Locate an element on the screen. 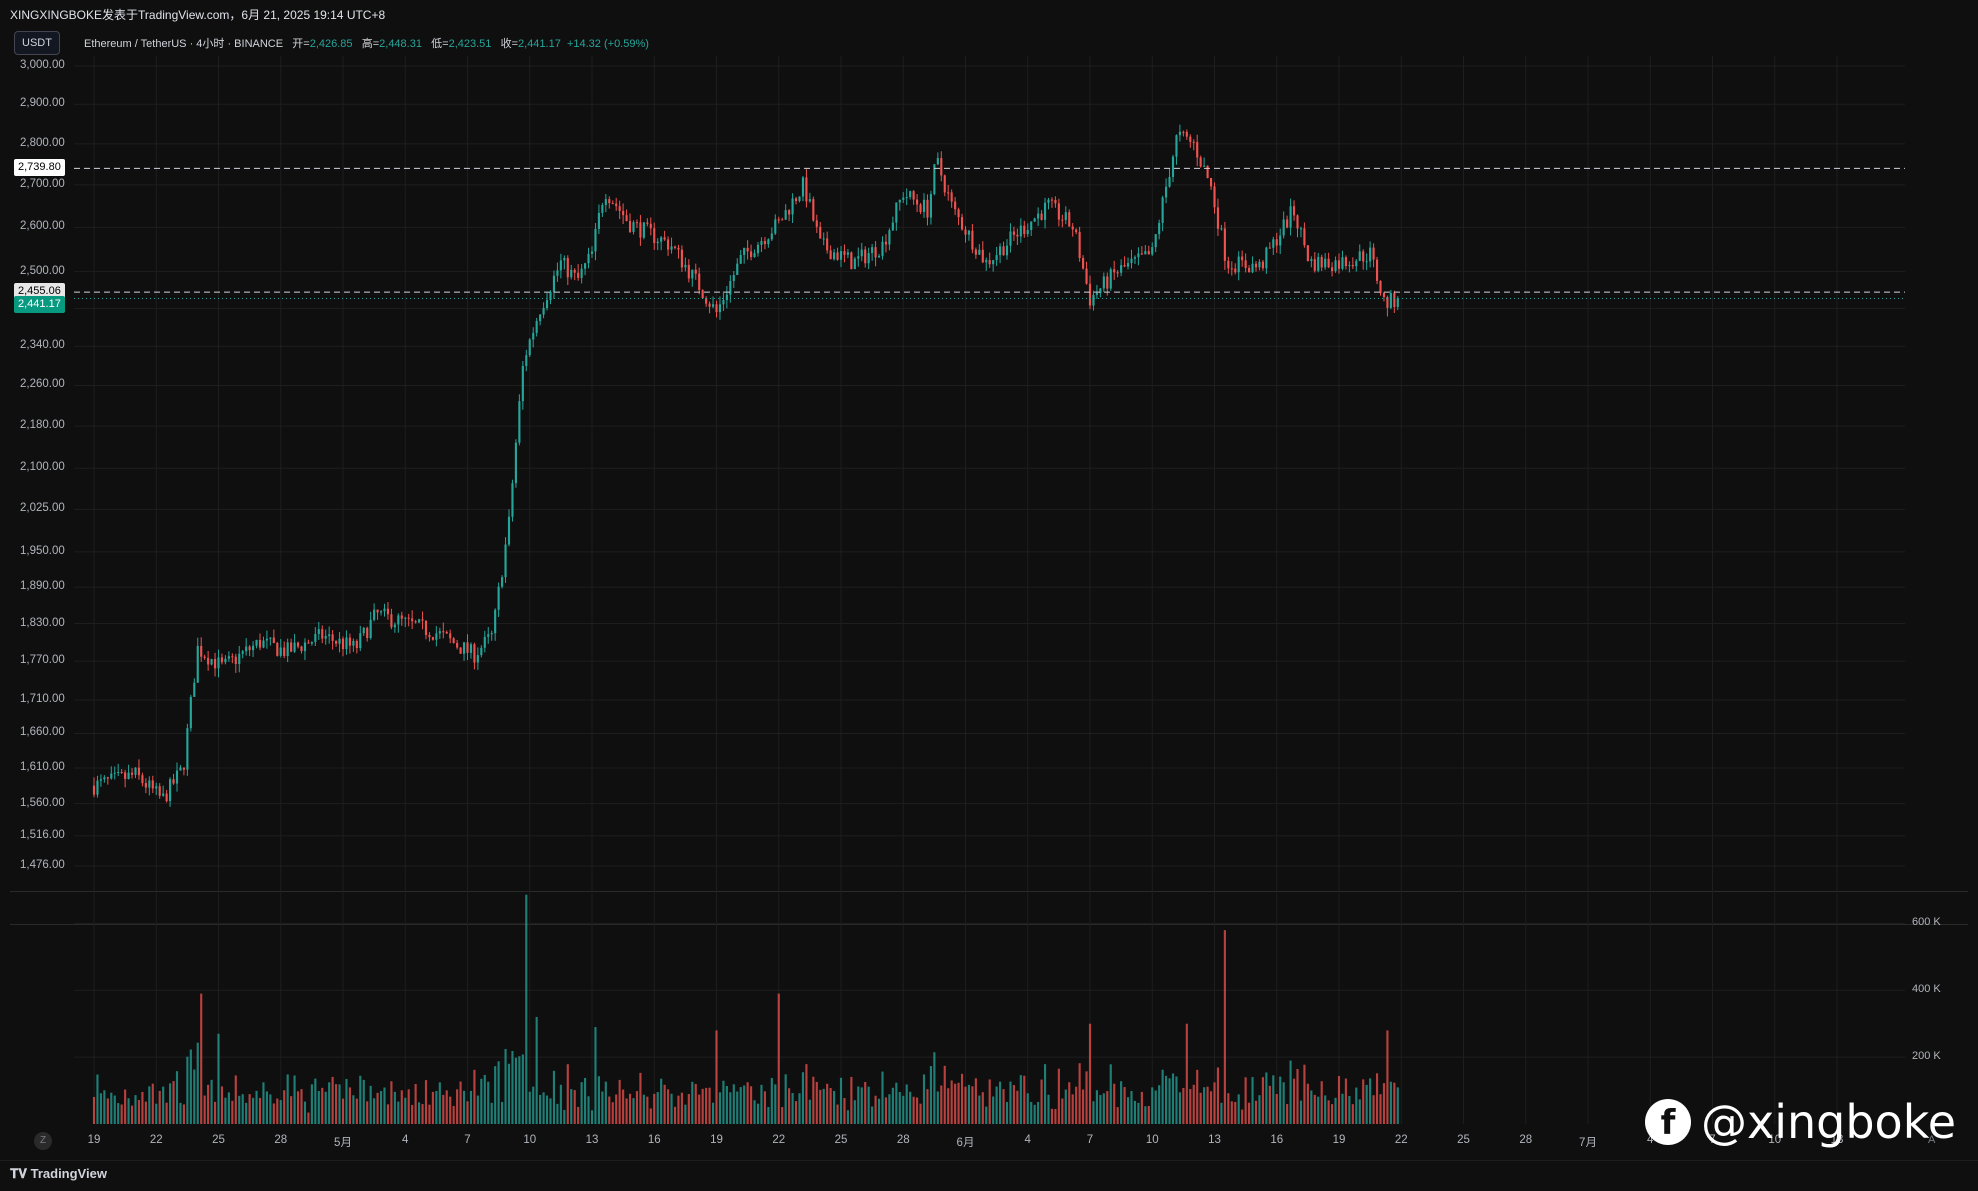 This screenshot has height=1191, width=1978. time-tick-label: 7 is located at coordinates (1712, 1140).